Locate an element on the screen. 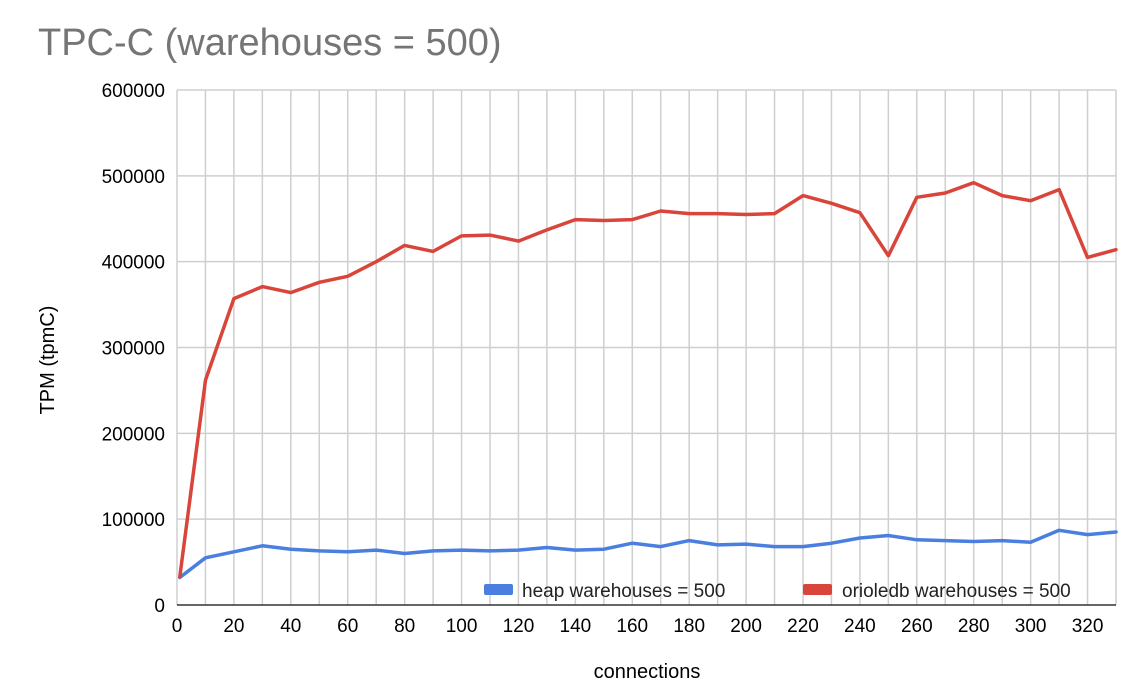 The height and width of the screenshot is (700, 1138). x-tick-label: 260 is located at coordinates (917, 626).